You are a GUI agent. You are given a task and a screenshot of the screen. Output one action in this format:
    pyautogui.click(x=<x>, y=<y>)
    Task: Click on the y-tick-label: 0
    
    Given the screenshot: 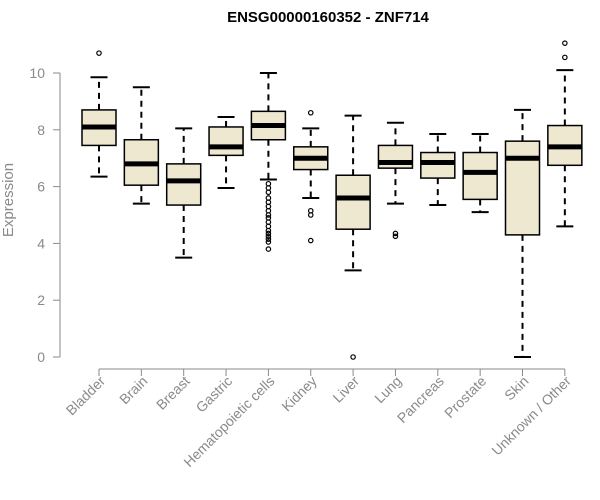 What is the action you would take?
    pyautogui.click(x=41, y=357)
    